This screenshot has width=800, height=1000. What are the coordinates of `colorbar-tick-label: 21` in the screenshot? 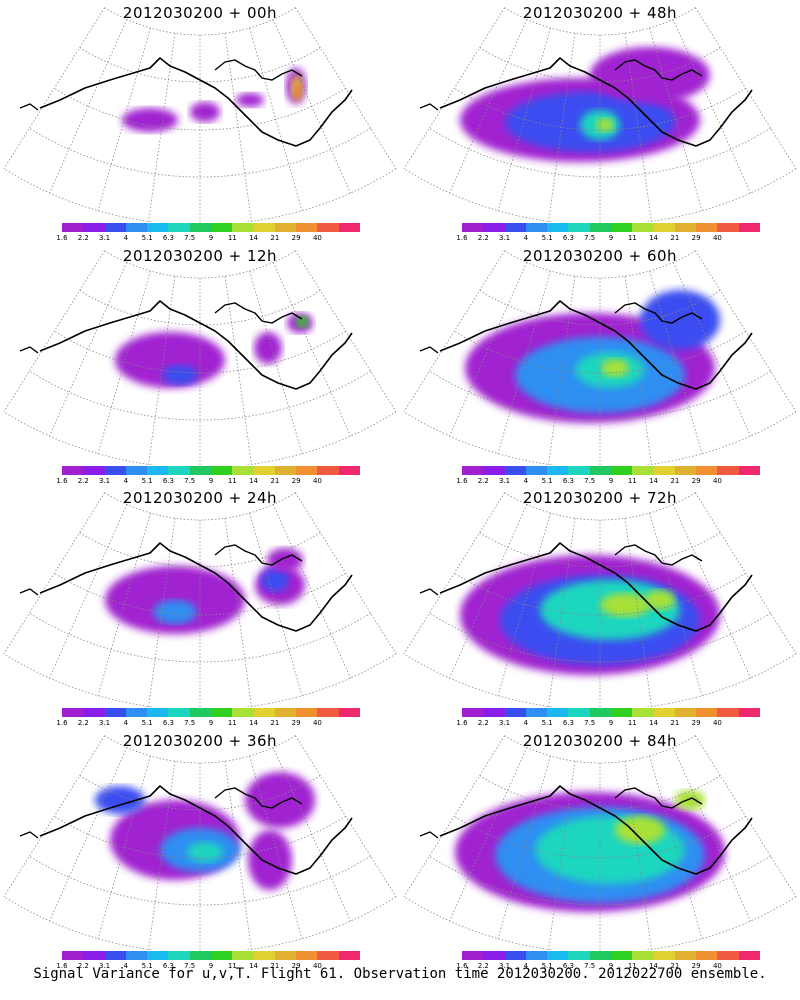 It's located at (675, 723).